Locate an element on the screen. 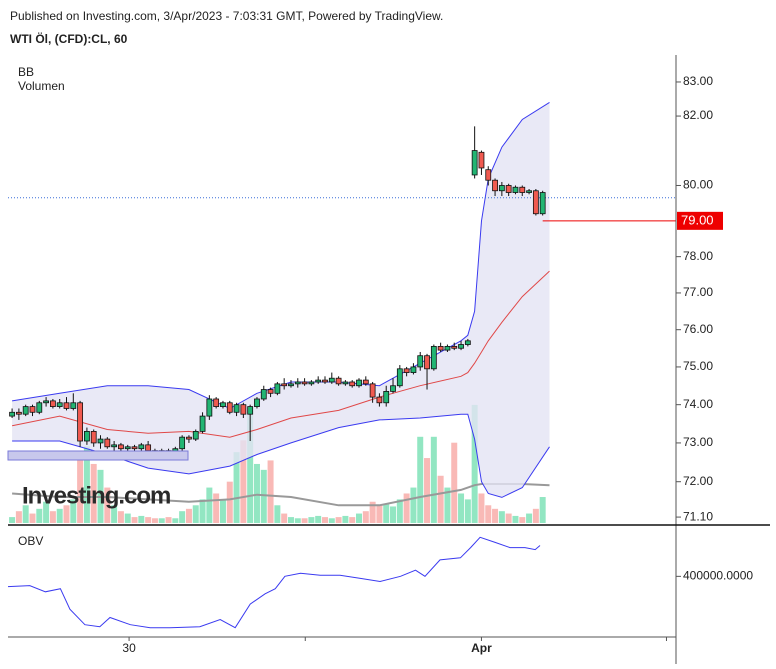 Image resolution: width=776 pixels, height=669 pixels. y-tick-label: 72.00 is located at coordinates (698, 481).